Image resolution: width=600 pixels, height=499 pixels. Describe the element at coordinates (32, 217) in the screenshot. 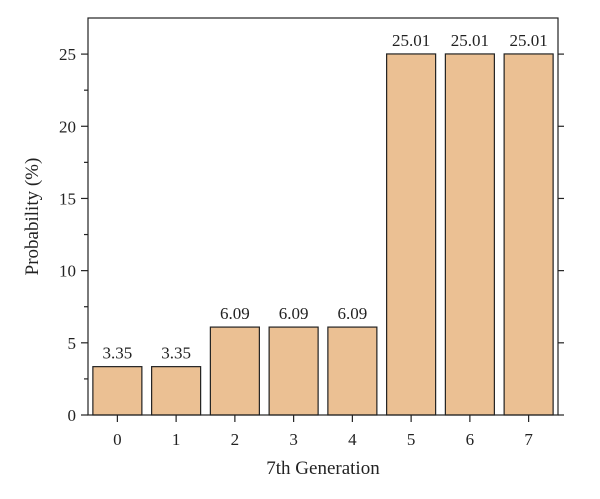

I see `y-axis-title: Probability (%)` at that location.